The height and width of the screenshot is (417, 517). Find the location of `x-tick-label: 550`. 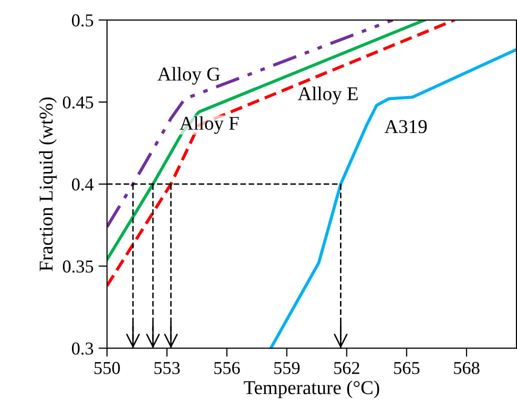

x-tick-label: 550 is located at coordinates (107, 368).